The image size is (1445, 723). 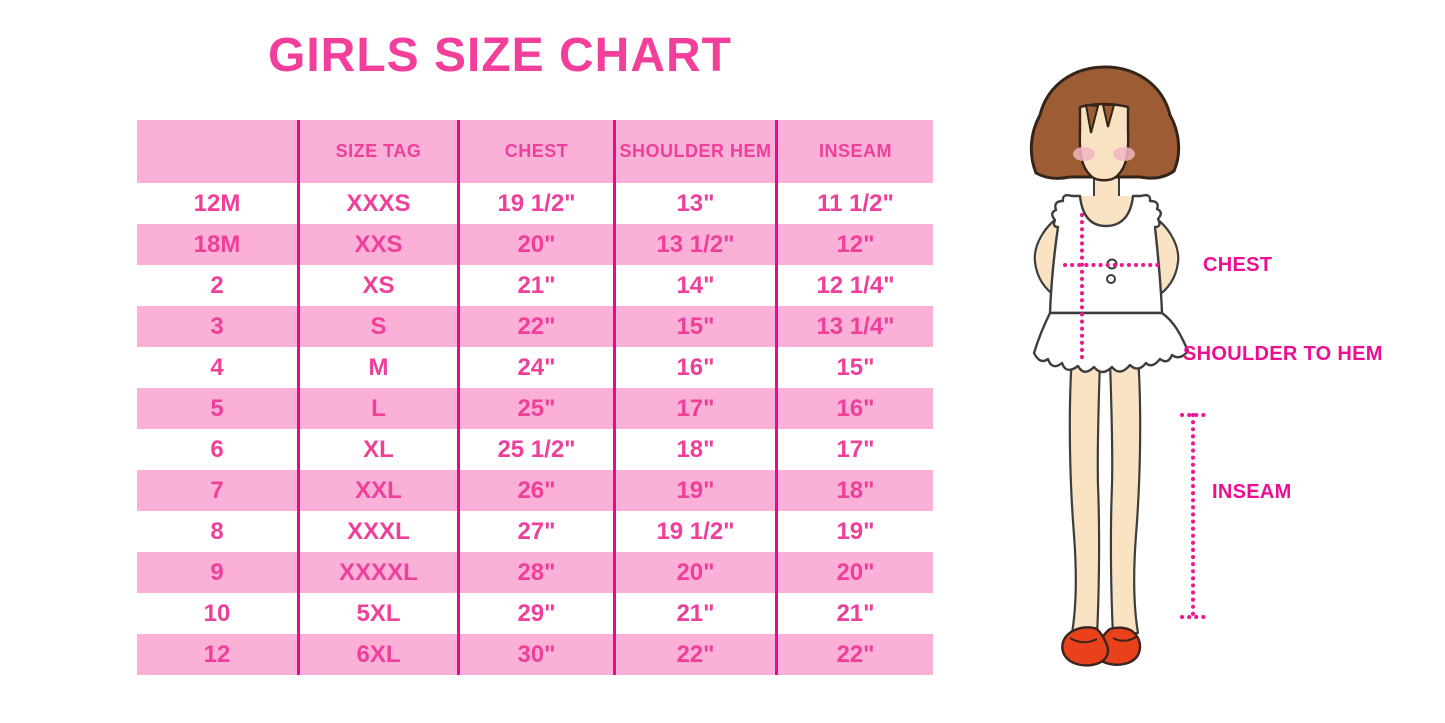 I want to click on table-cell: 13 1/2", so click(x=694, y=244).